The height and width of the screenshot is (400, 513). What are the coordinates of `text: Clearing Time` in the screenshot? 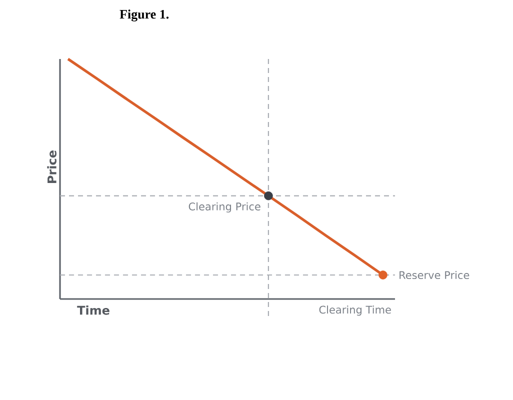 It's located at (355, 311).